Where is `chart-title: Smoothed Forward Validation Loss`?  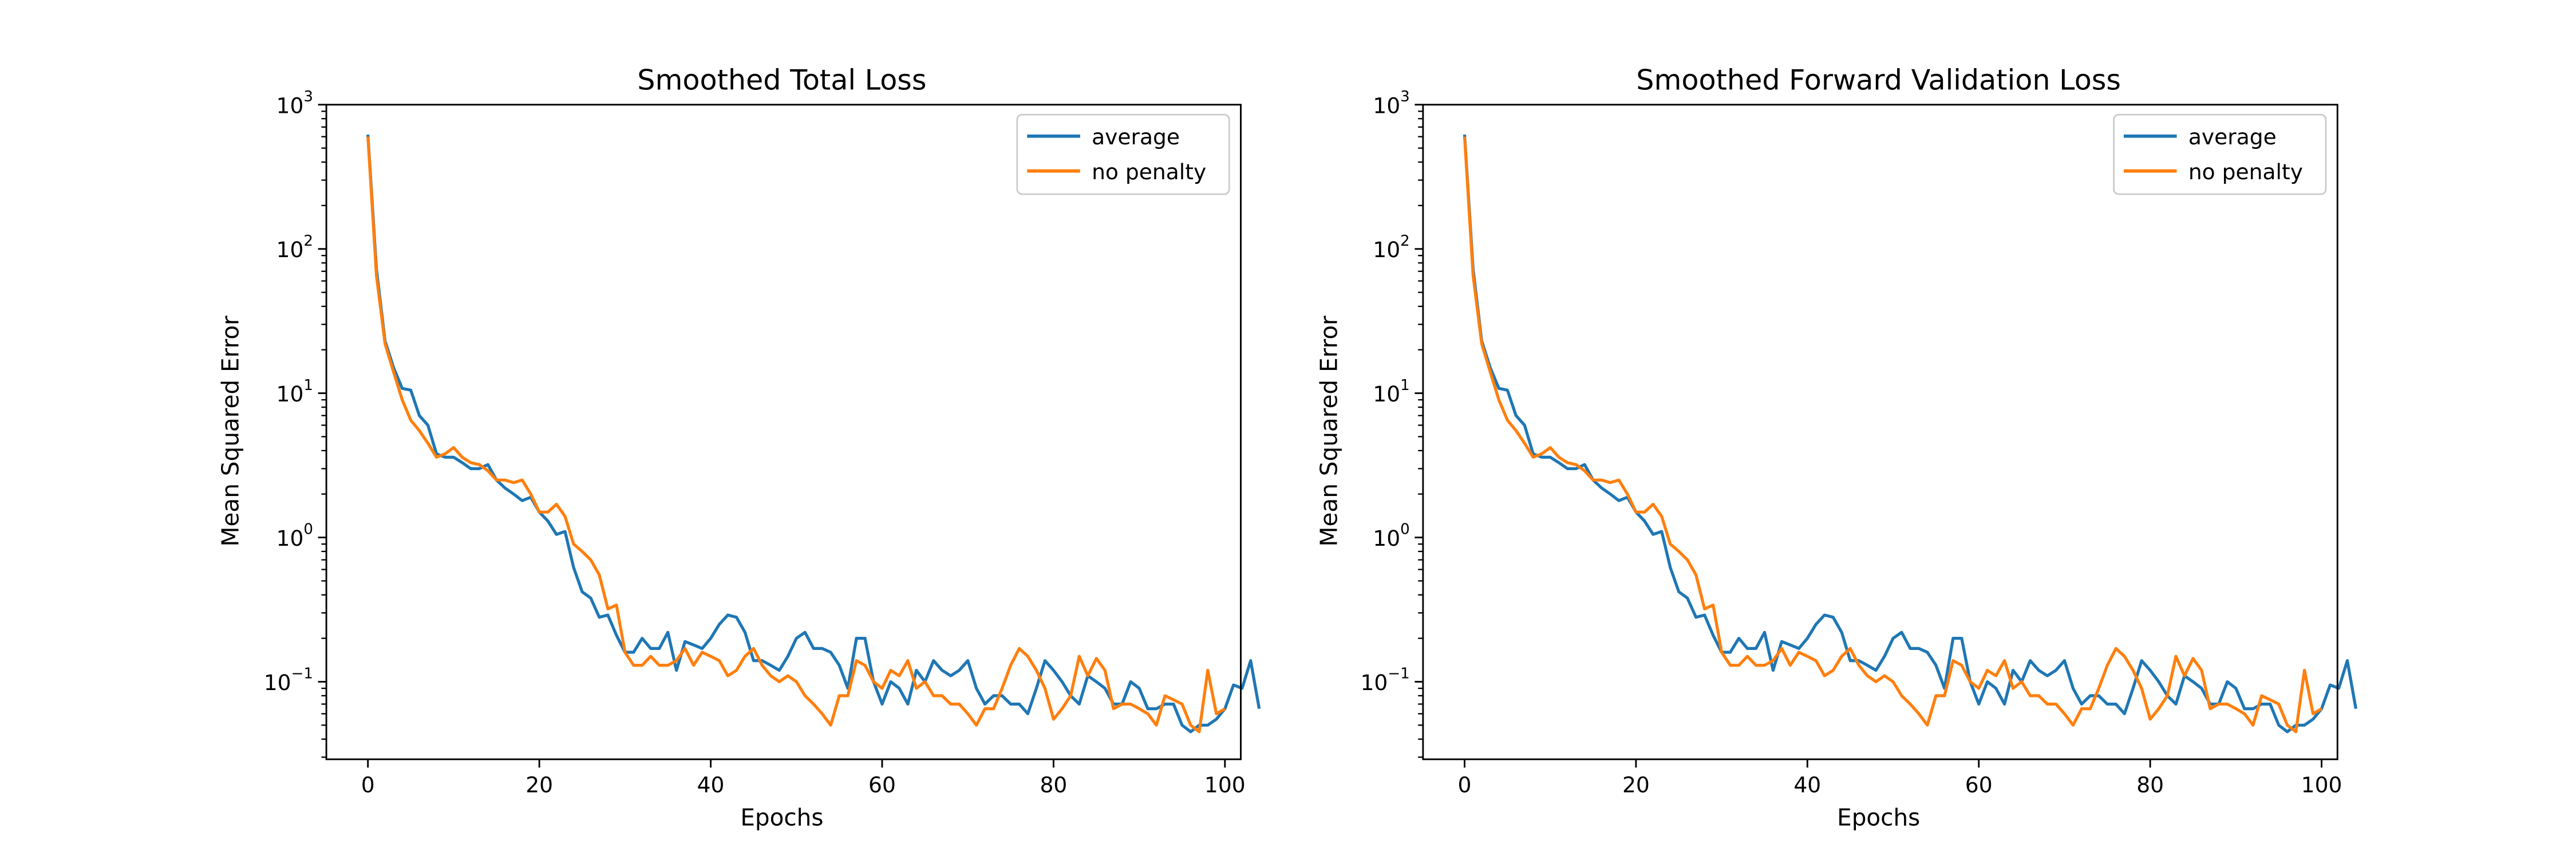
chart-title: Smoothed Forward Validation Loss is located at coordinates (1878, 80).